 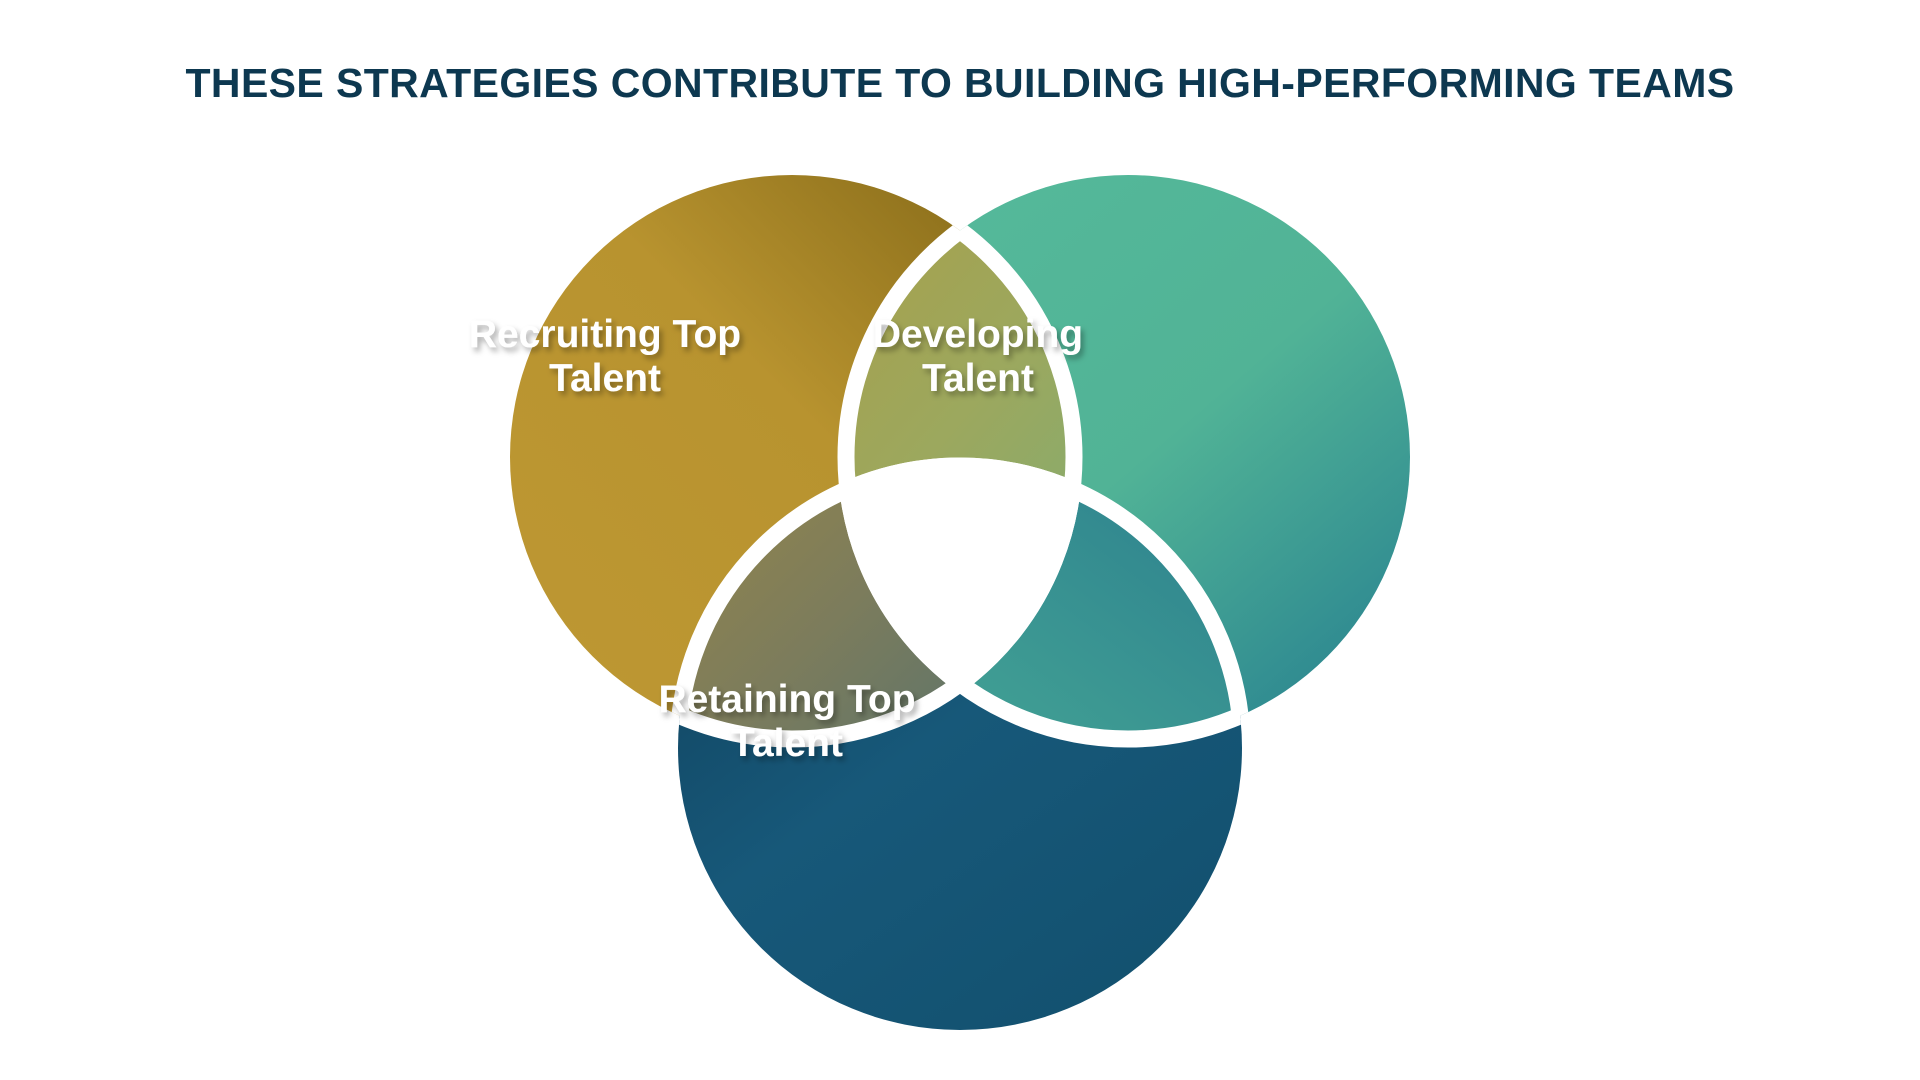 I want to click on venn-label-recruiting-line2: Talent, so click(x=605, y=378).